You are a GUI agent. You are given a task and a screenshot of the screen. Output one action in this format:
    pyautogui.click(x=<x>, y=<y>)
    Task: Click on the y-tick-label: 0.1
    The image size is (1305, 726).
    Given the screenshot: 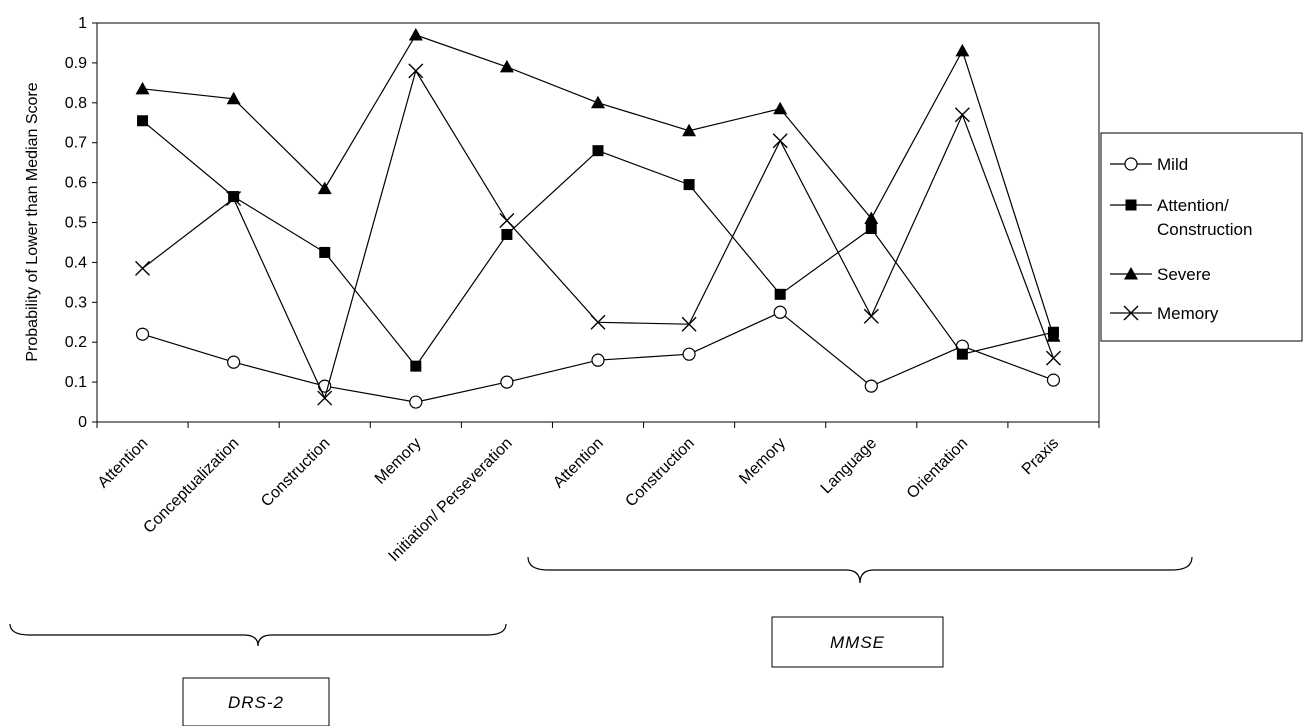 What is the action you would take?
    pyautogui.click(x=76, y=382)
    